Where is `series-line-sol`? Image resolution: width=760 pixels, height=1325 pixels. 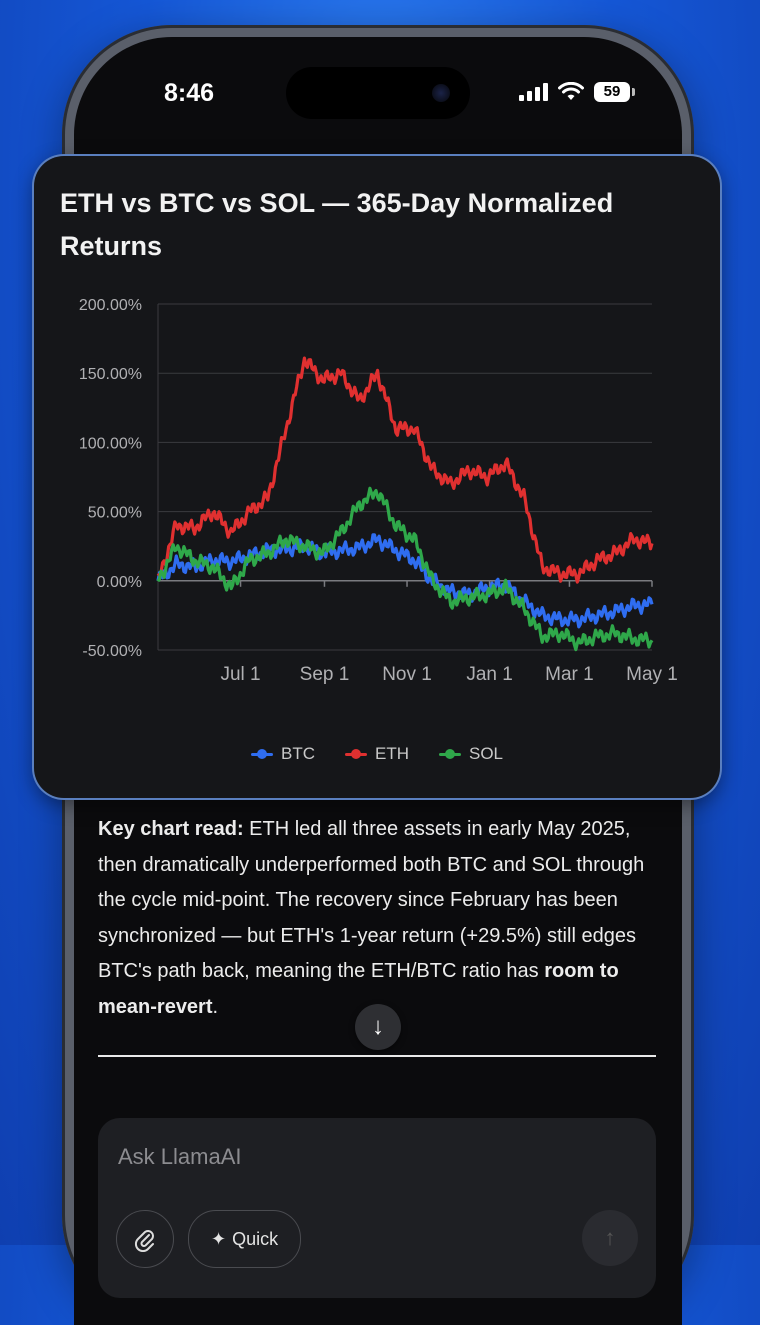 series-line-sol is located at coordinates (405, 569).